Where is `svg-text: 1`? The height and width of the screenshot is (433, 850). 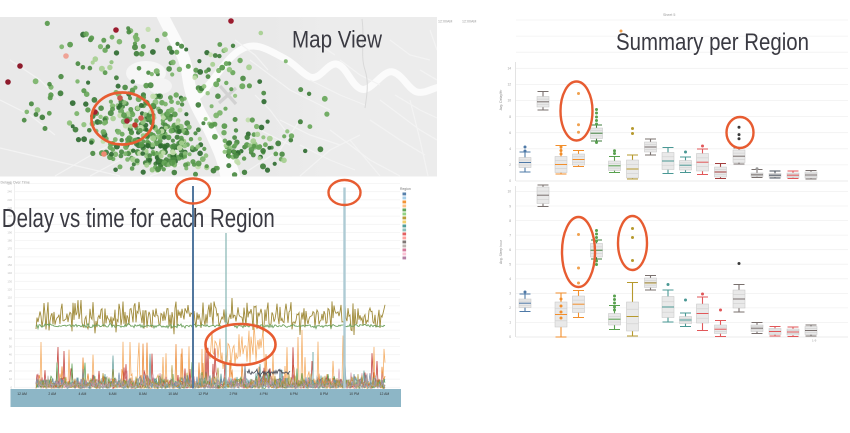 svg-text: 1 is located at coordinates (510, 323).